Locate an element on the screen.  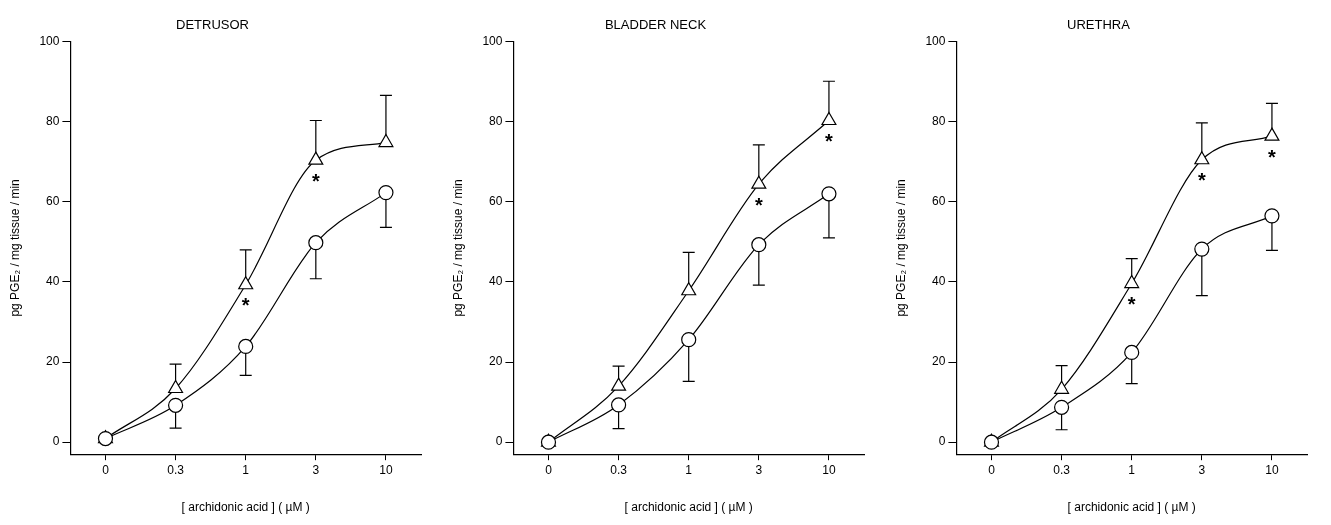
chart-title: BLADDER NECK is located at coordinates (655, 25).